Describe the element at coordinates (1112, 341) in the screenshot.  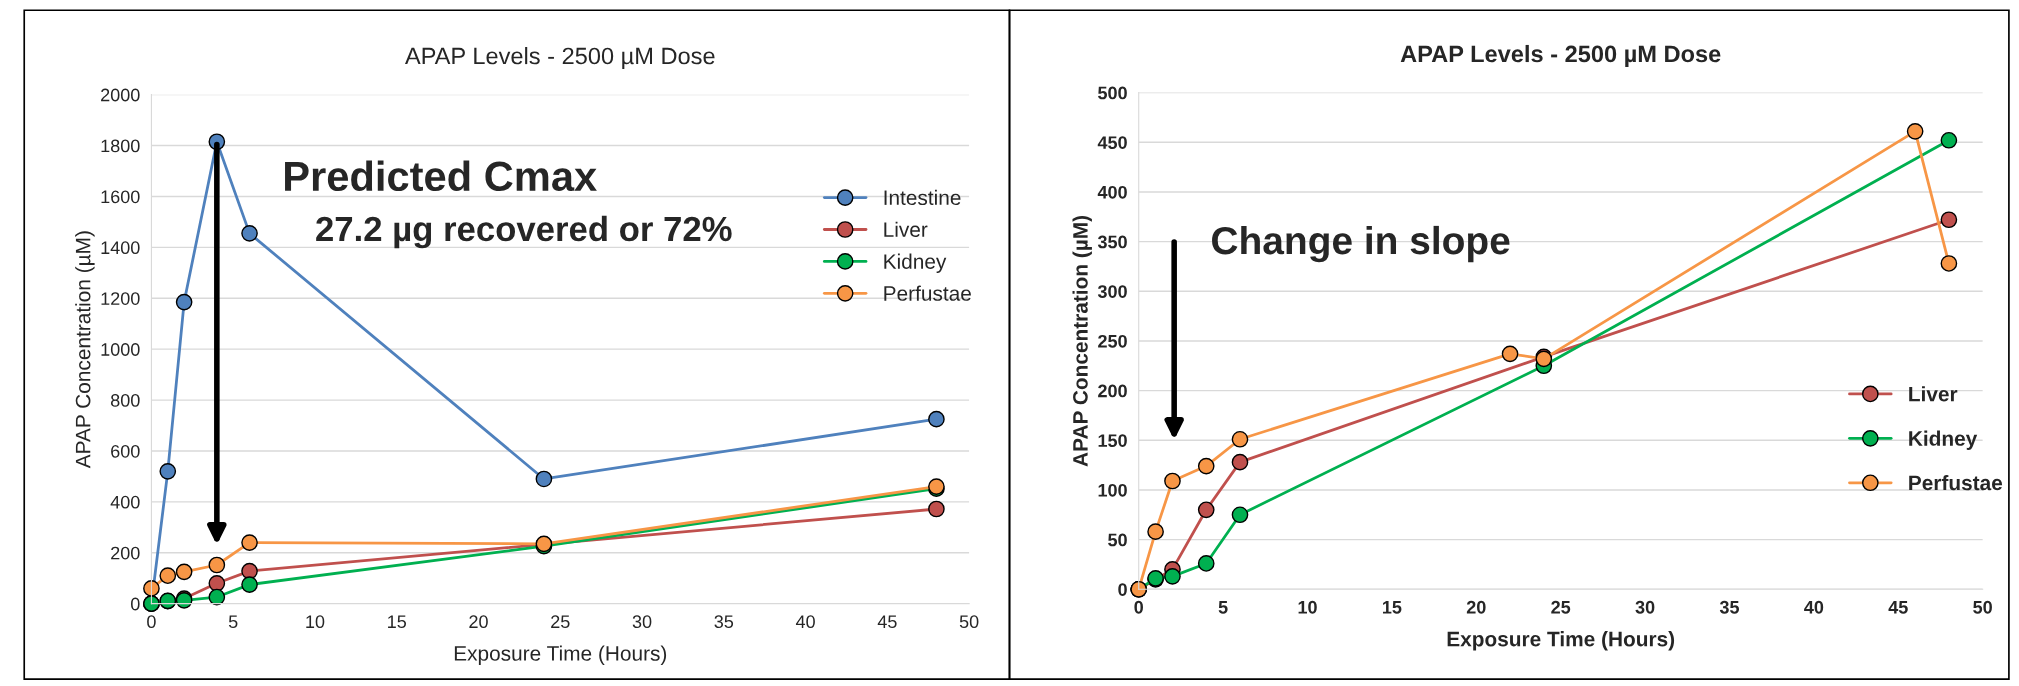
I see `y-tick-label: 250` at that location.